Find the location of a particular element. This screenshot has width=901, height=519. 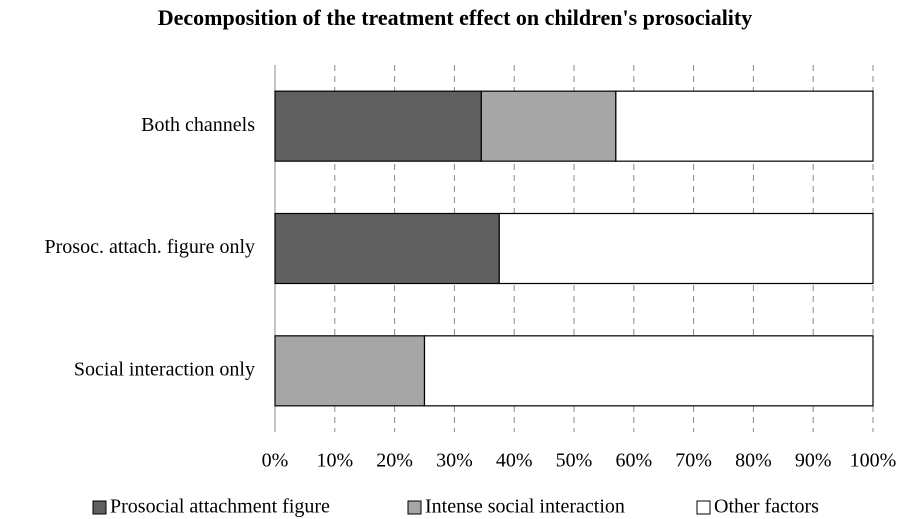

x-tick-label: 90% is located at coordinates (813, 461).